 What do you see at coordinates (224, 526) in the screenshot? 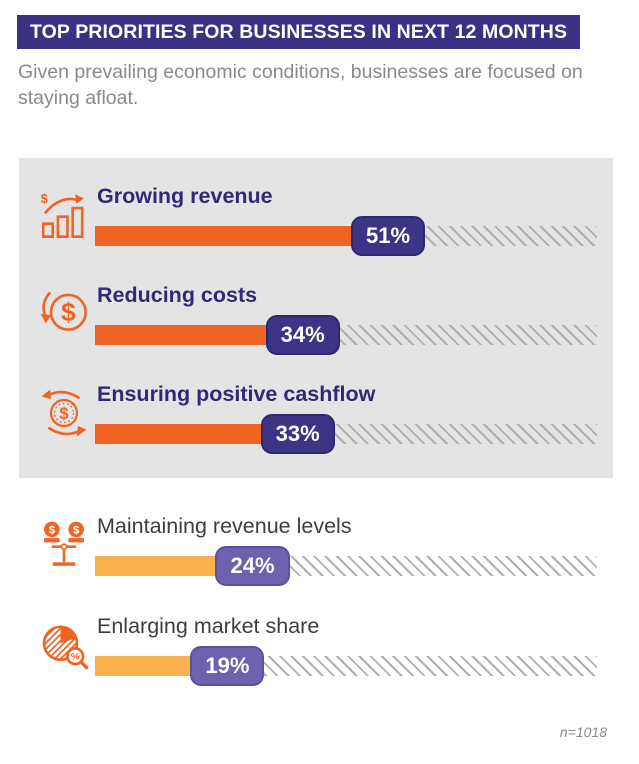
I see `priority-label: Maintaining revenue levels` at bounding box center [224, 526].